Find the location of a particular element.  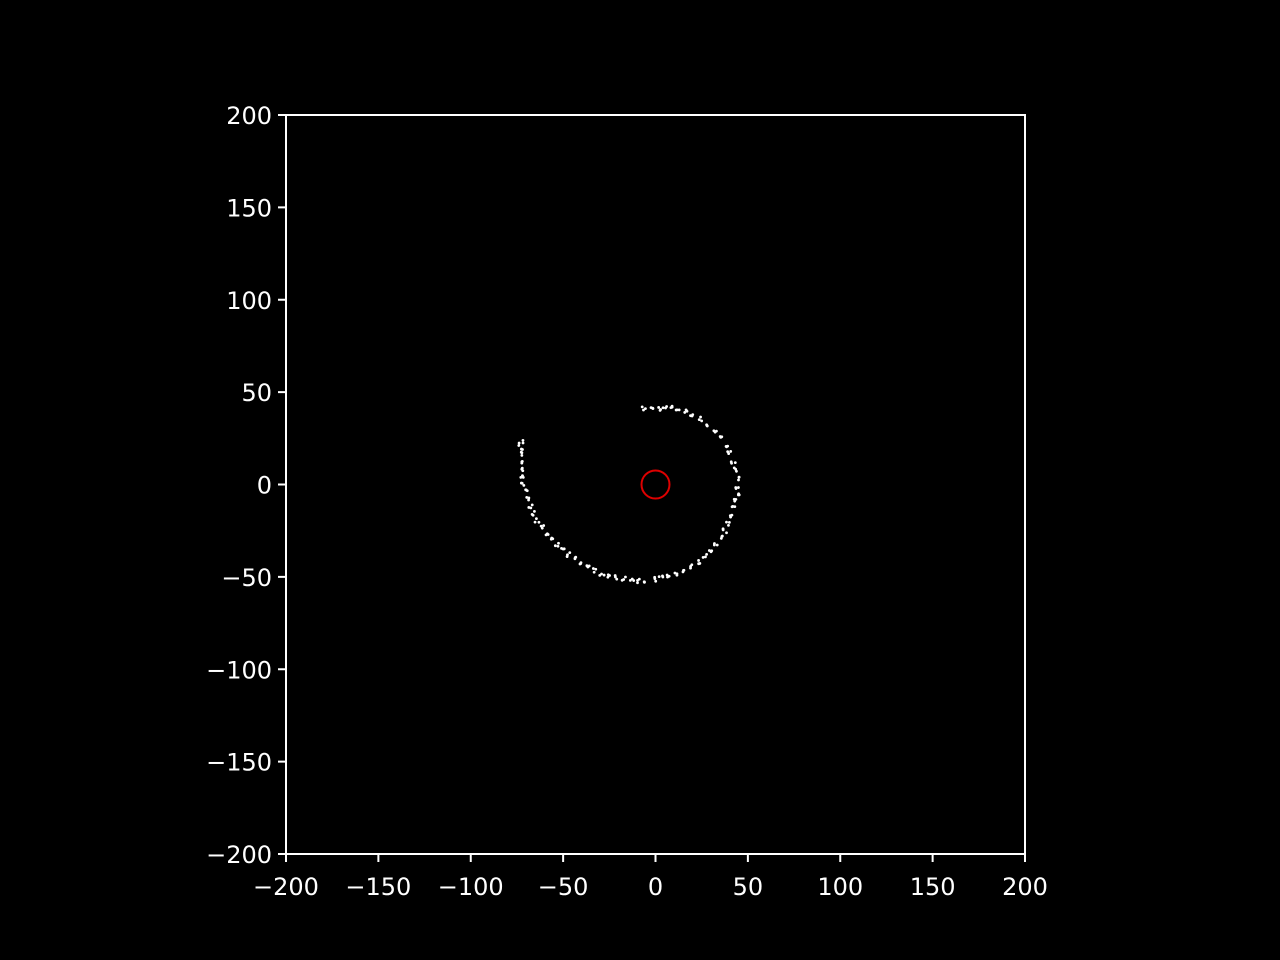

center-marker is located at coordinates (655, 484).